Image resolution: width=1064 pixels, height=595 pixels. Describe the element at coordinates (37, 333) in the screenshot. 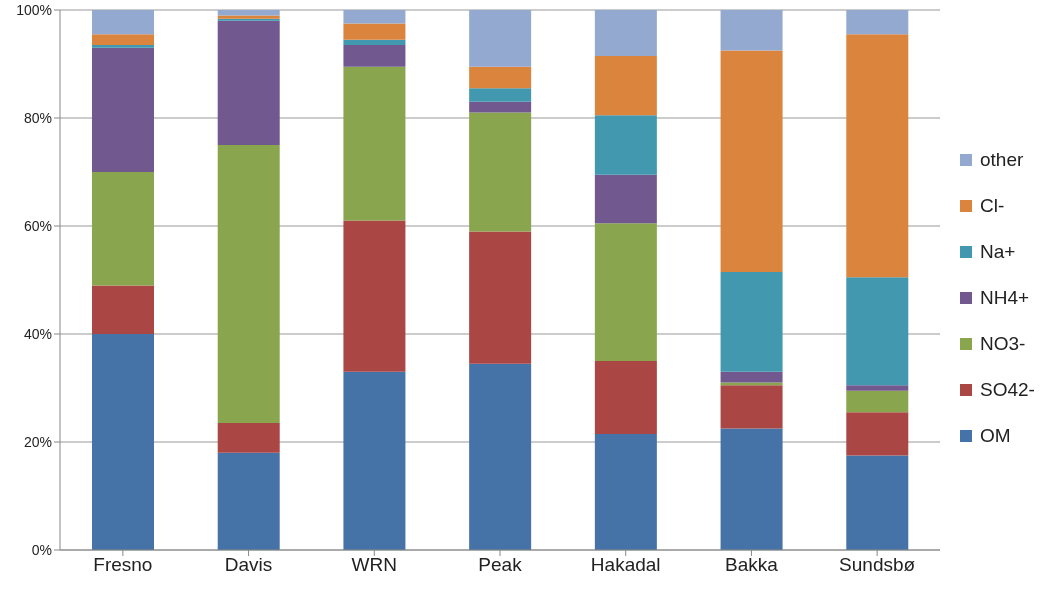

I see `y-tick-label: 40%` at that location.